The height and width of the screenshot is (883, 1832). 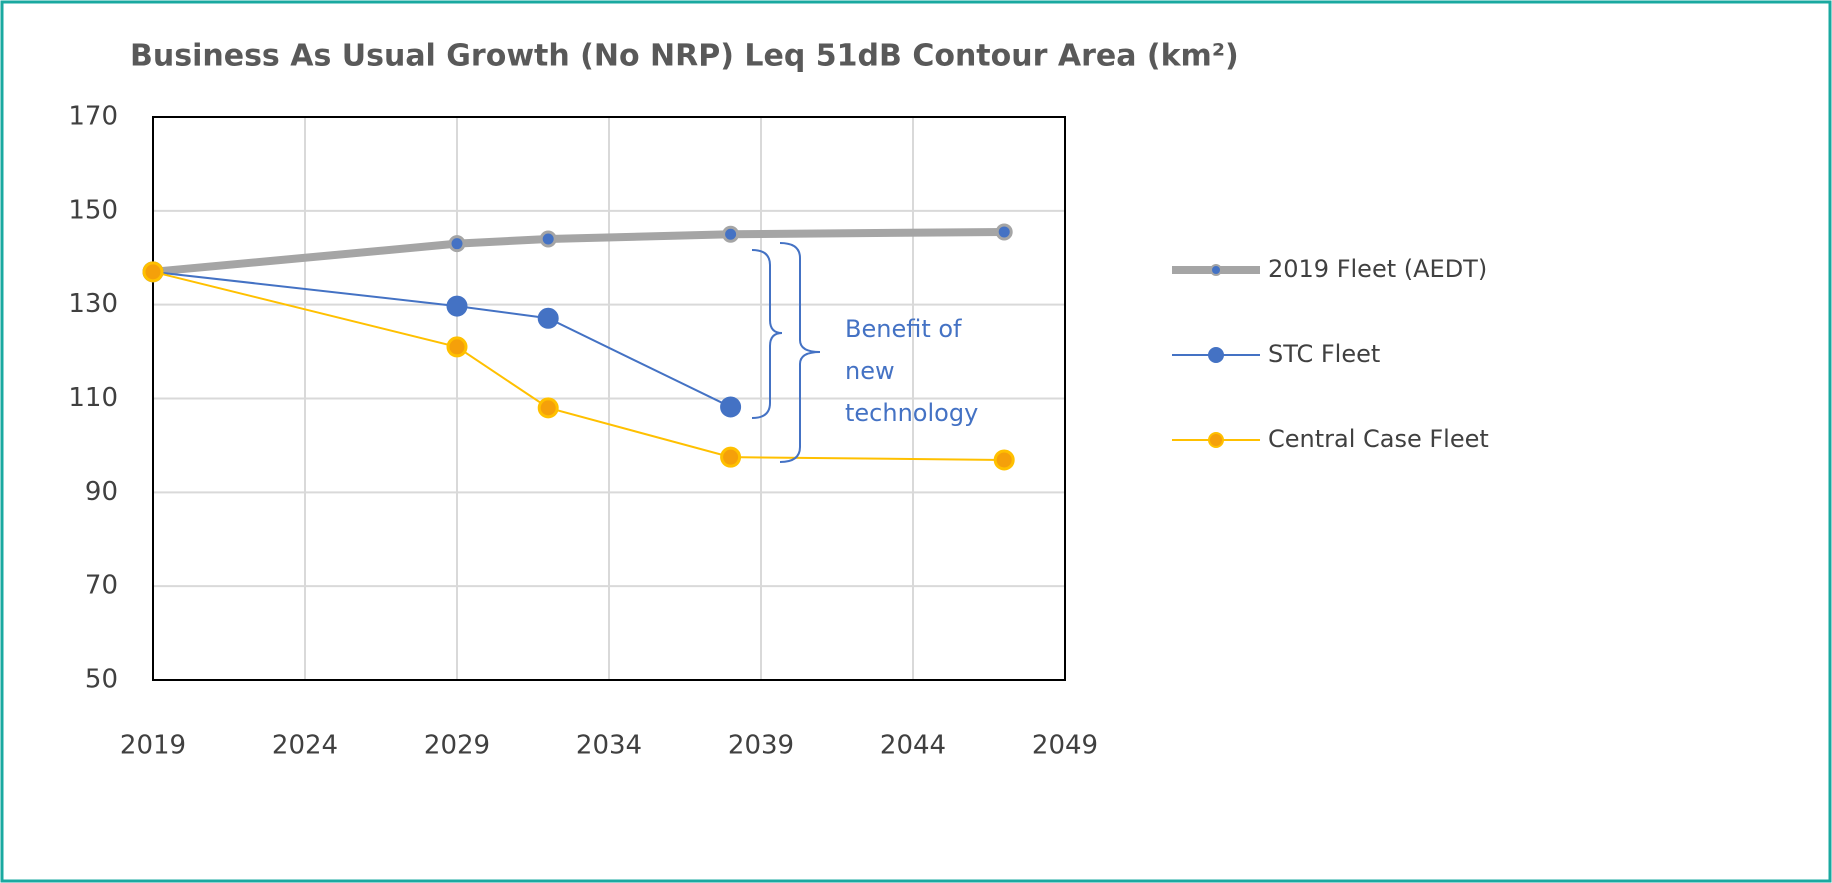 I want to click on series-line, so click(x=442, y=339).